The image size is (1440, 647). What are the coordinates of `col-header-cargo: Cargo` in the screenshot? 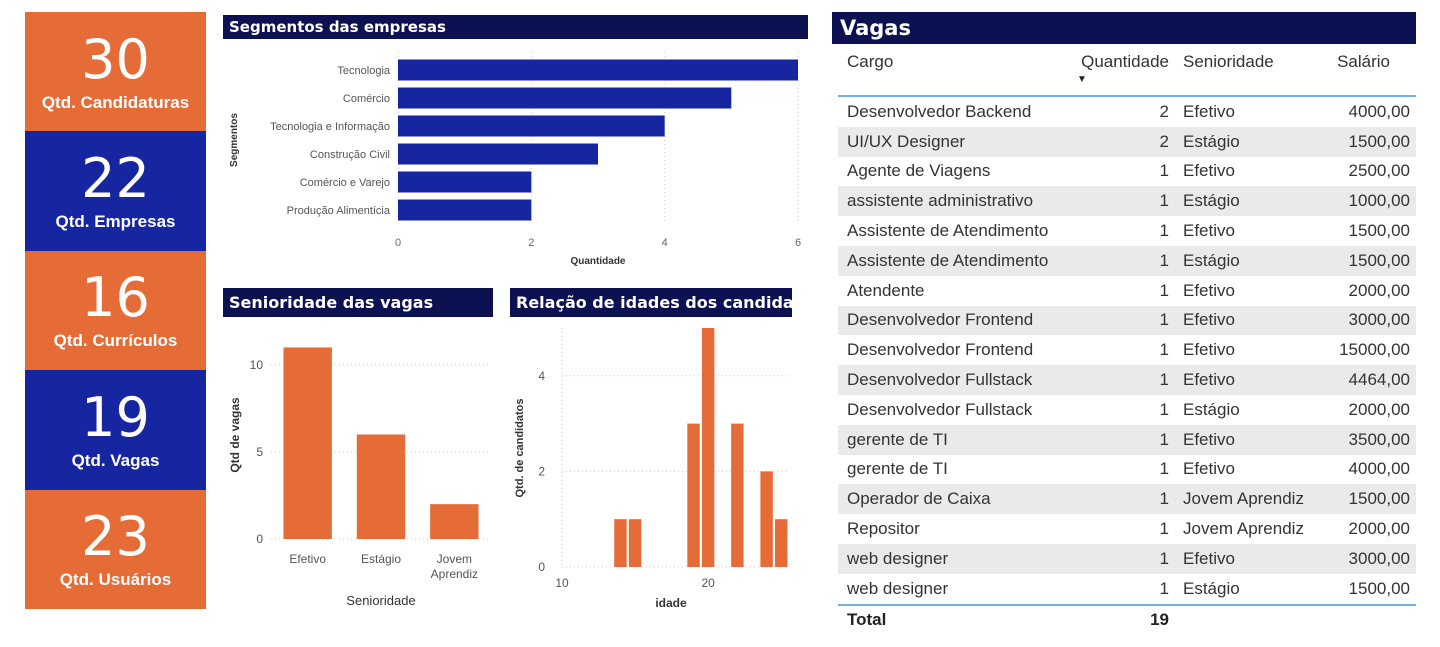 It's located at (957, 70).